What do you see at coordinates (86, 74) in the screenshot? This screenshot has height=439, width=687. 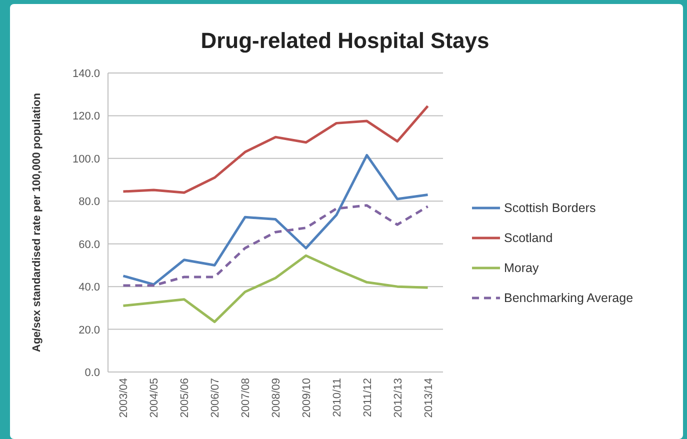 I see `y-tick-label: 140.0` at bounding box center [86, 74].